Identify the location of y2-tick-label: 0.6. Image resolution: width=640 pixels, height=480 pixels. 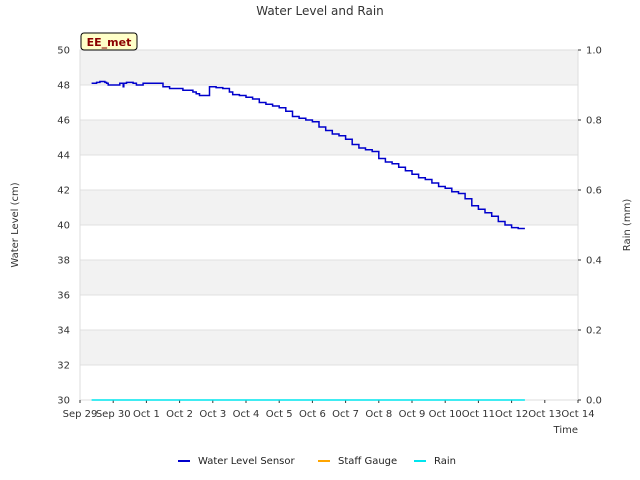
(594, 191).